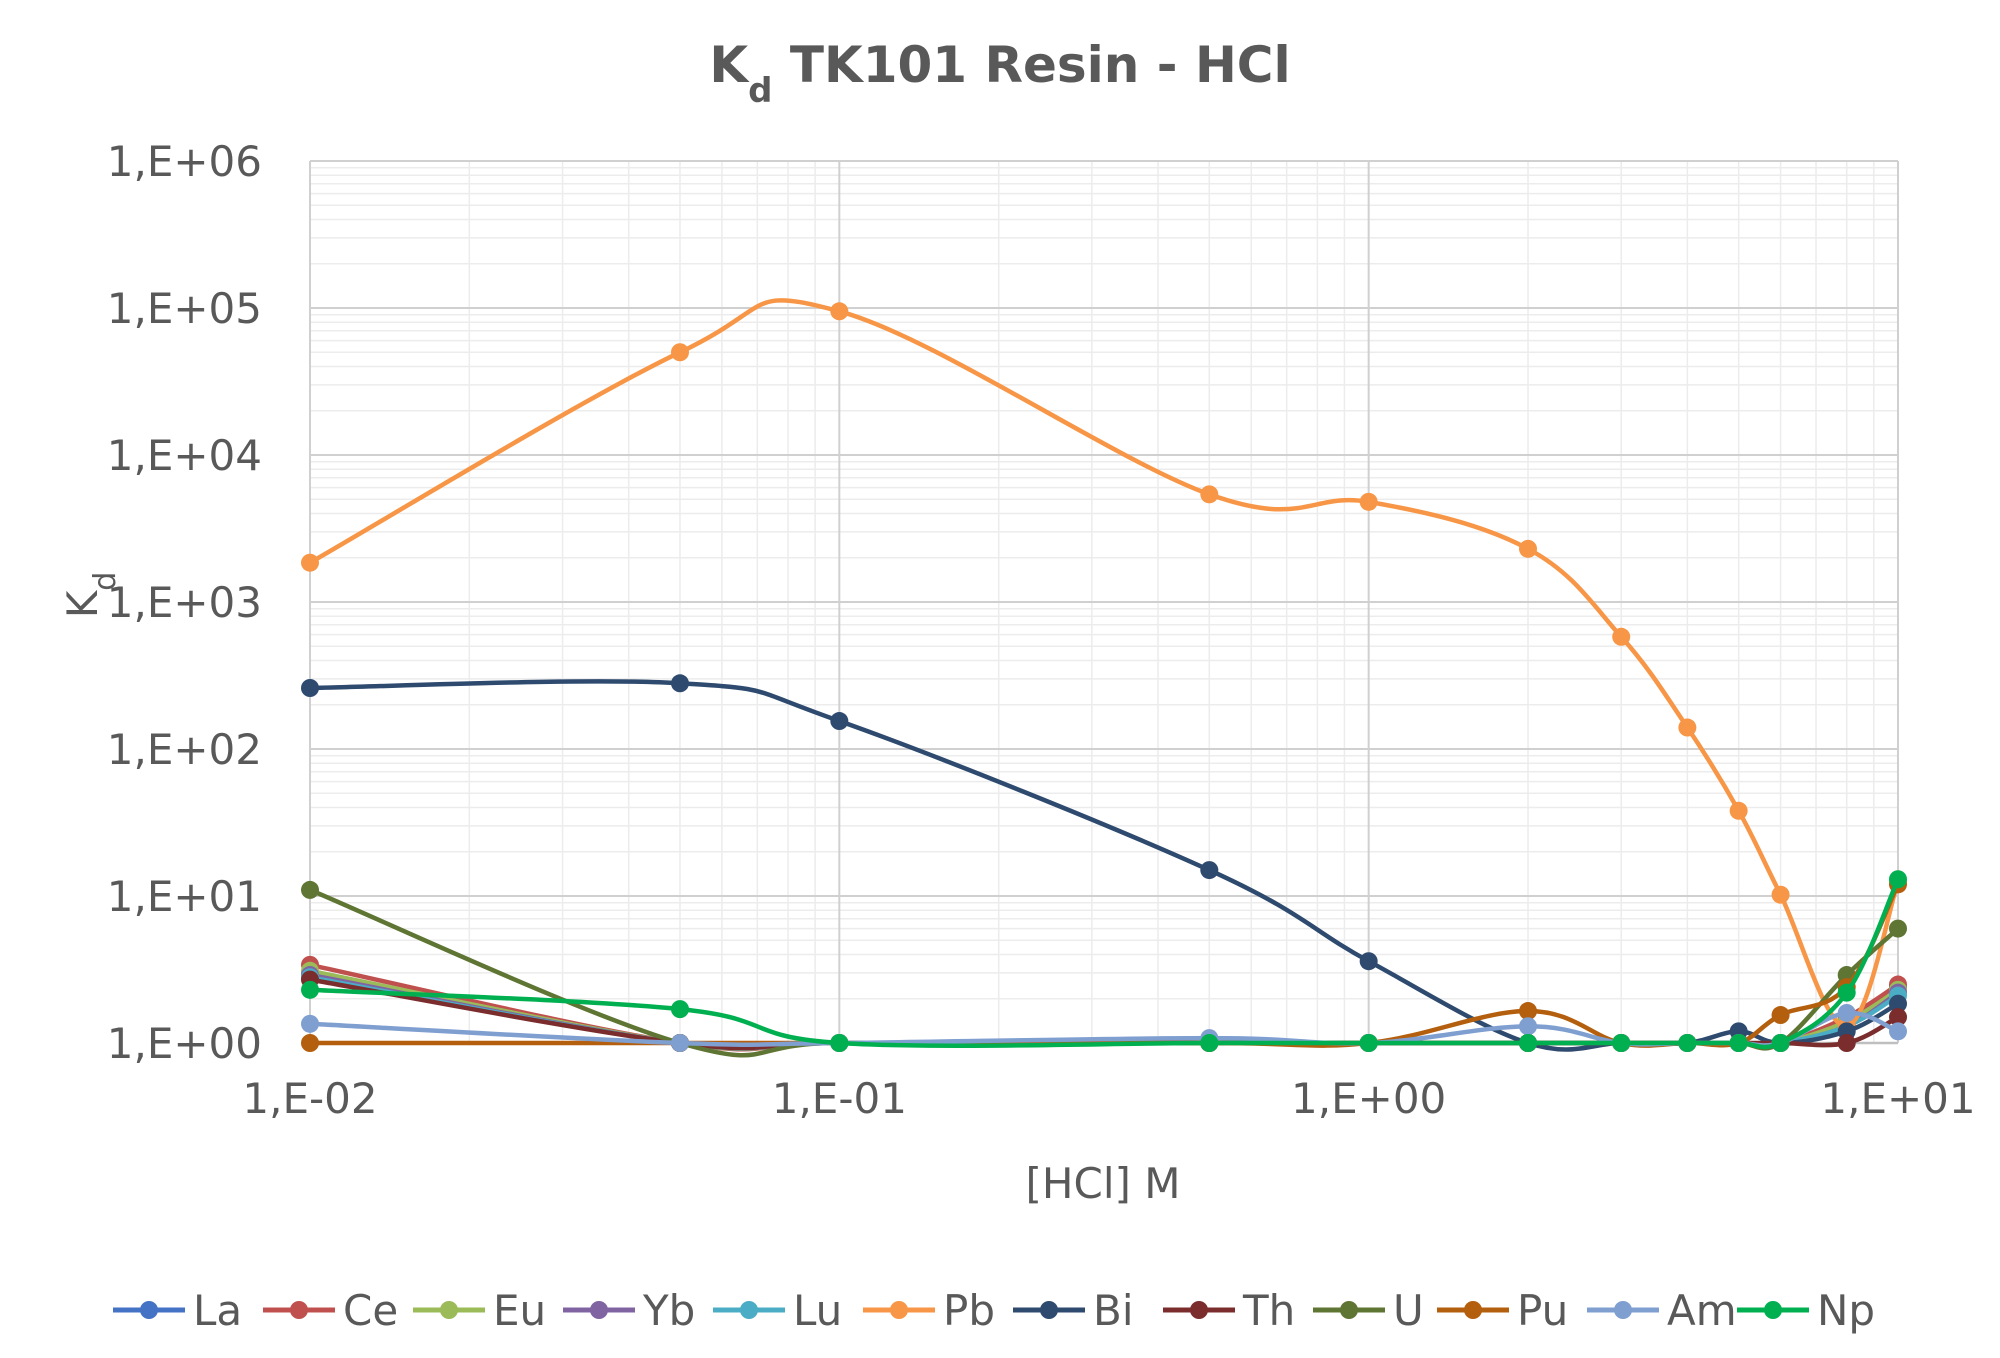 The height and width of the screenshot is (1358, 2000). Describe the element at coordinates (668, 1310) in the screenshot. I see `legend-label: Yb` at that location.